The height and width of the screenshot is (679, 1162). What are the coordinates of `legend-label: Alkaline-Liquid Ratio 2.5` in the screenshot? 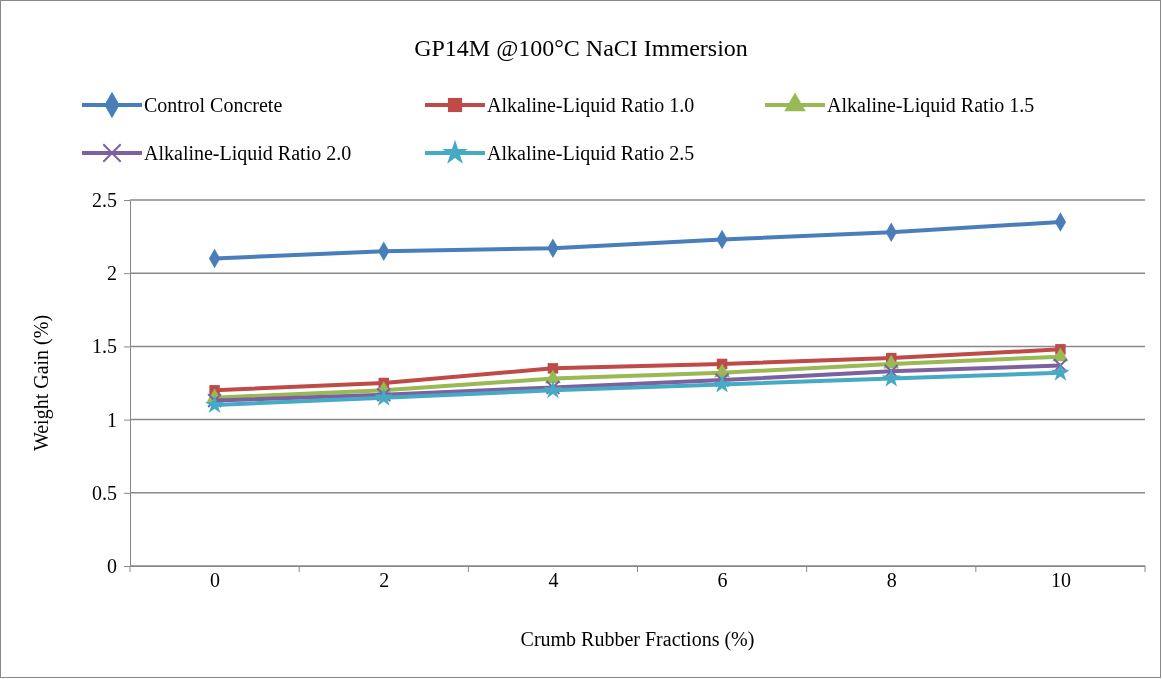 It's located at (591, 153).